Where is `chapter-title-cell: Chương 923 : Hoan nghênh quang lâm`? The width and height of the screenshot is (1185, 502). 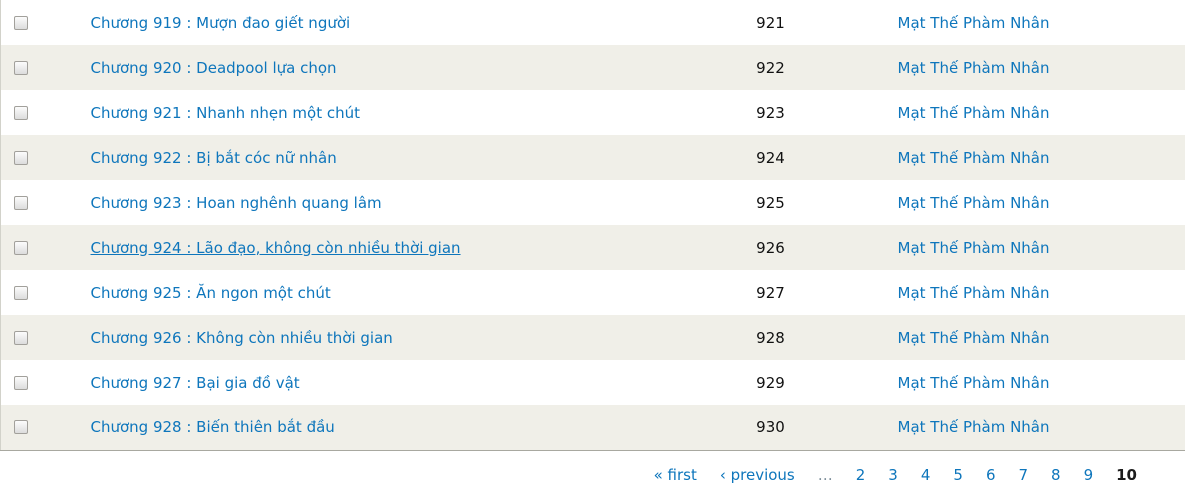 chapter-title-cell: Chương 923 : Hoan nghênh quang lâm is located at coordinates (384, 202).